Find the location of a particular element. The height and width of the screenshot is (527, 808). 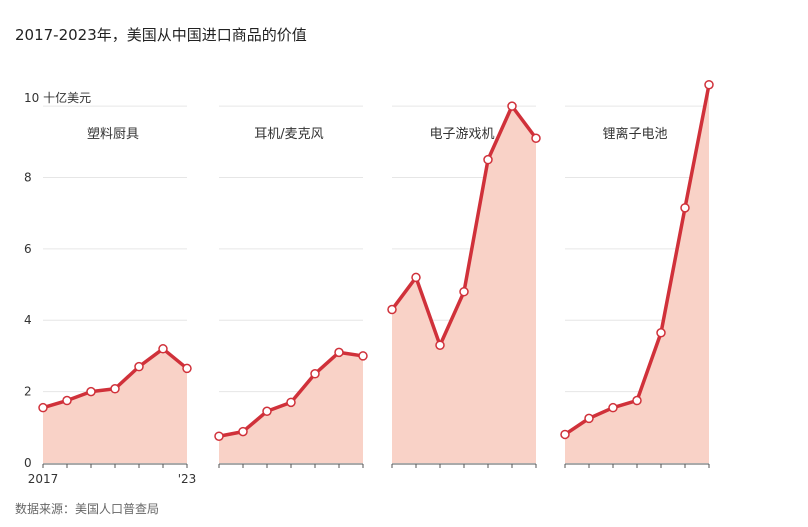

panel-title: 耳机/麦克风 is located at coordinates (288, 134).